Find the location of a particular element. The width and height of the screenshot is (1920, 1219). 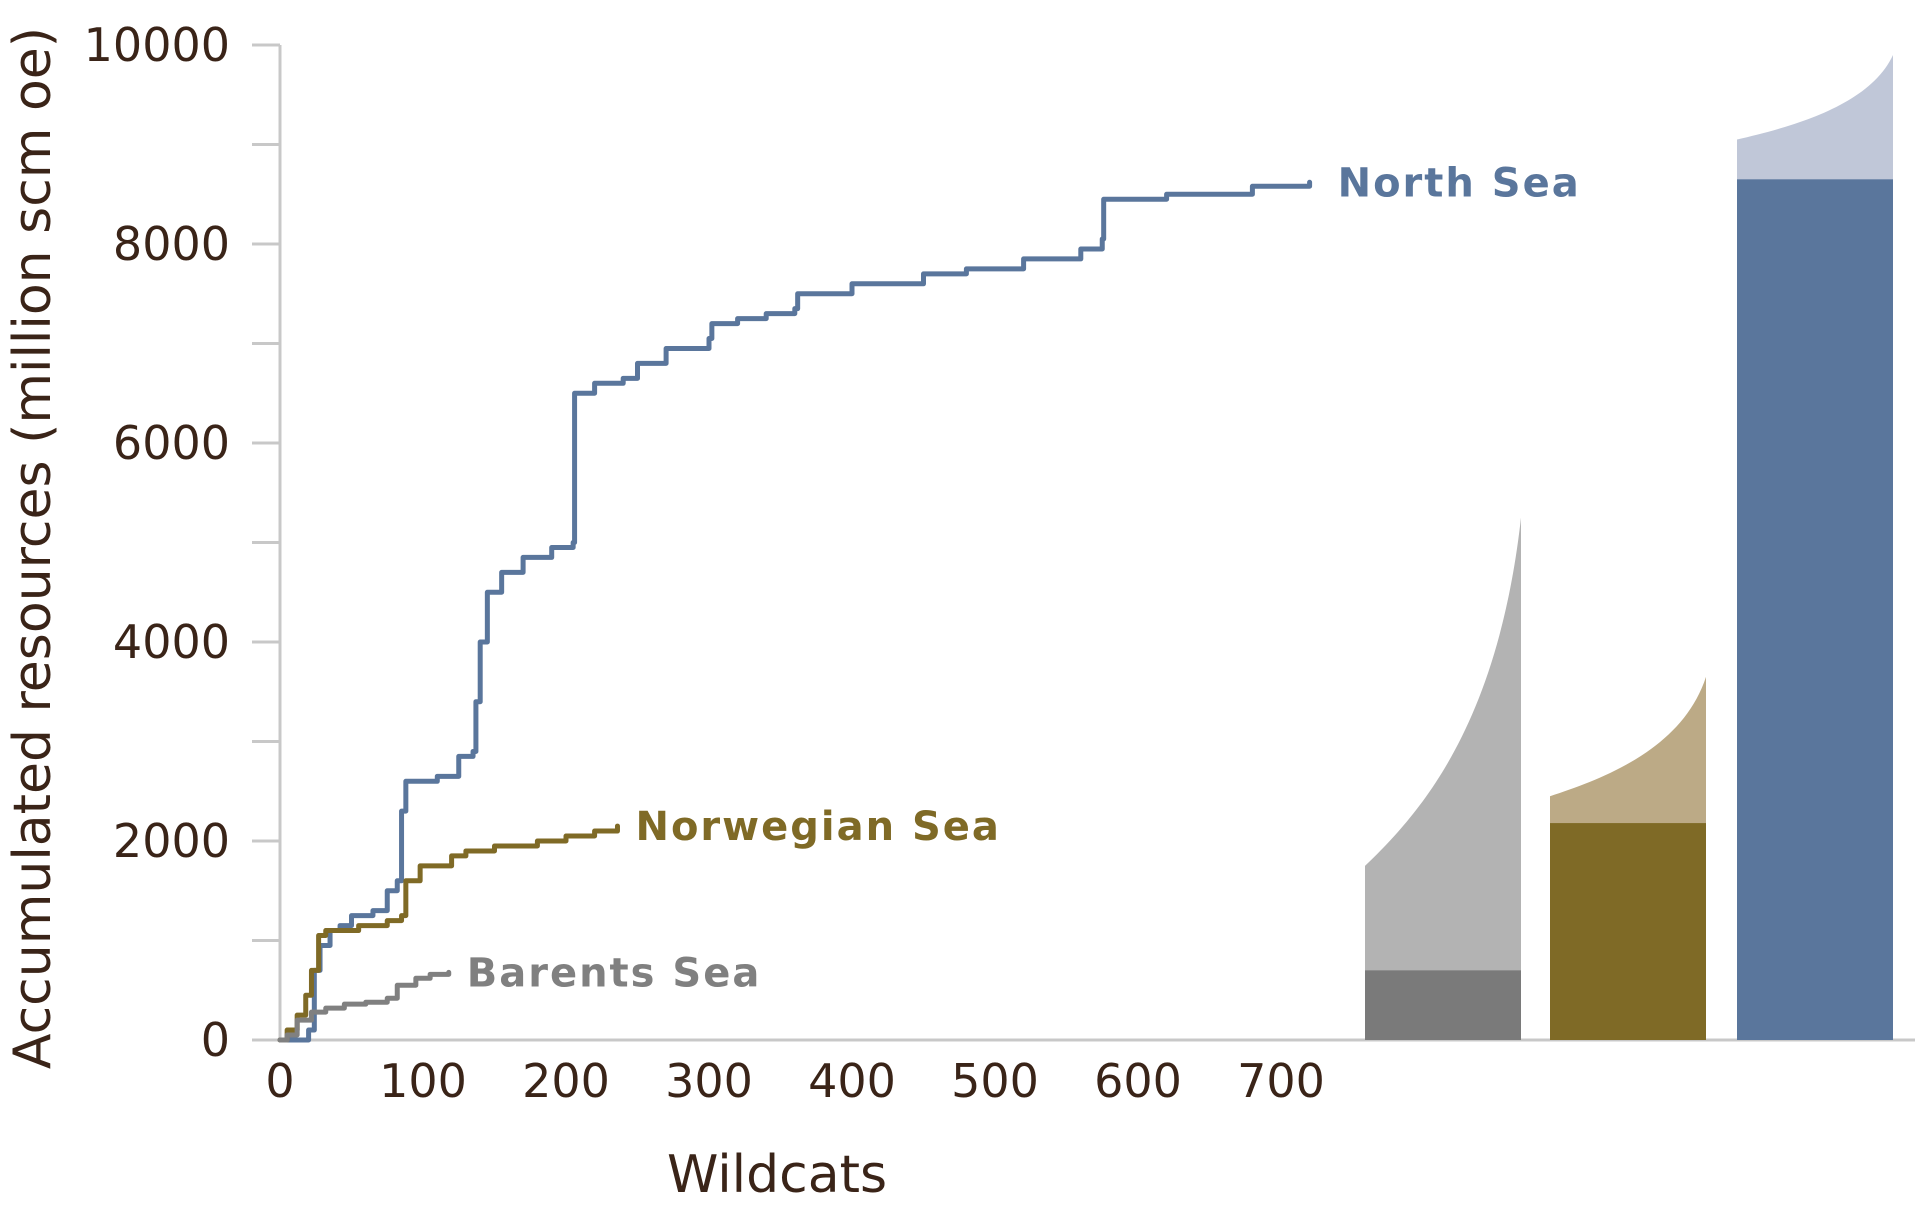

undiscovered-range-wedge is located at coordinates (1443, 778).